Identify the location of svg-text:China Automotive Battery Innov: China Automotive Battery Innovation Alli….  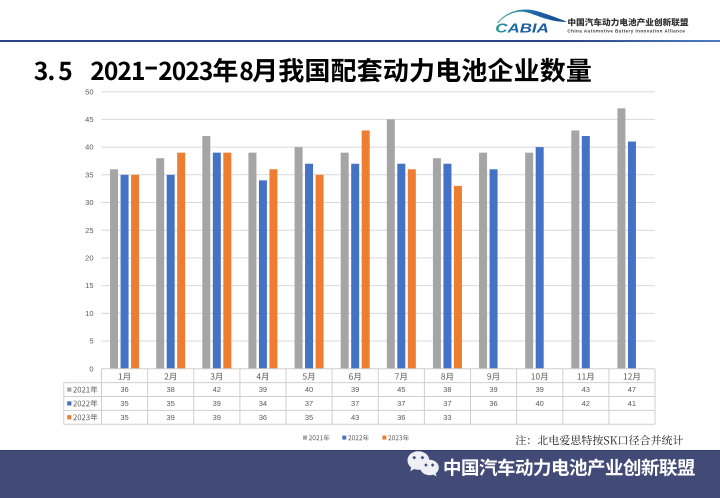
(626, 31).